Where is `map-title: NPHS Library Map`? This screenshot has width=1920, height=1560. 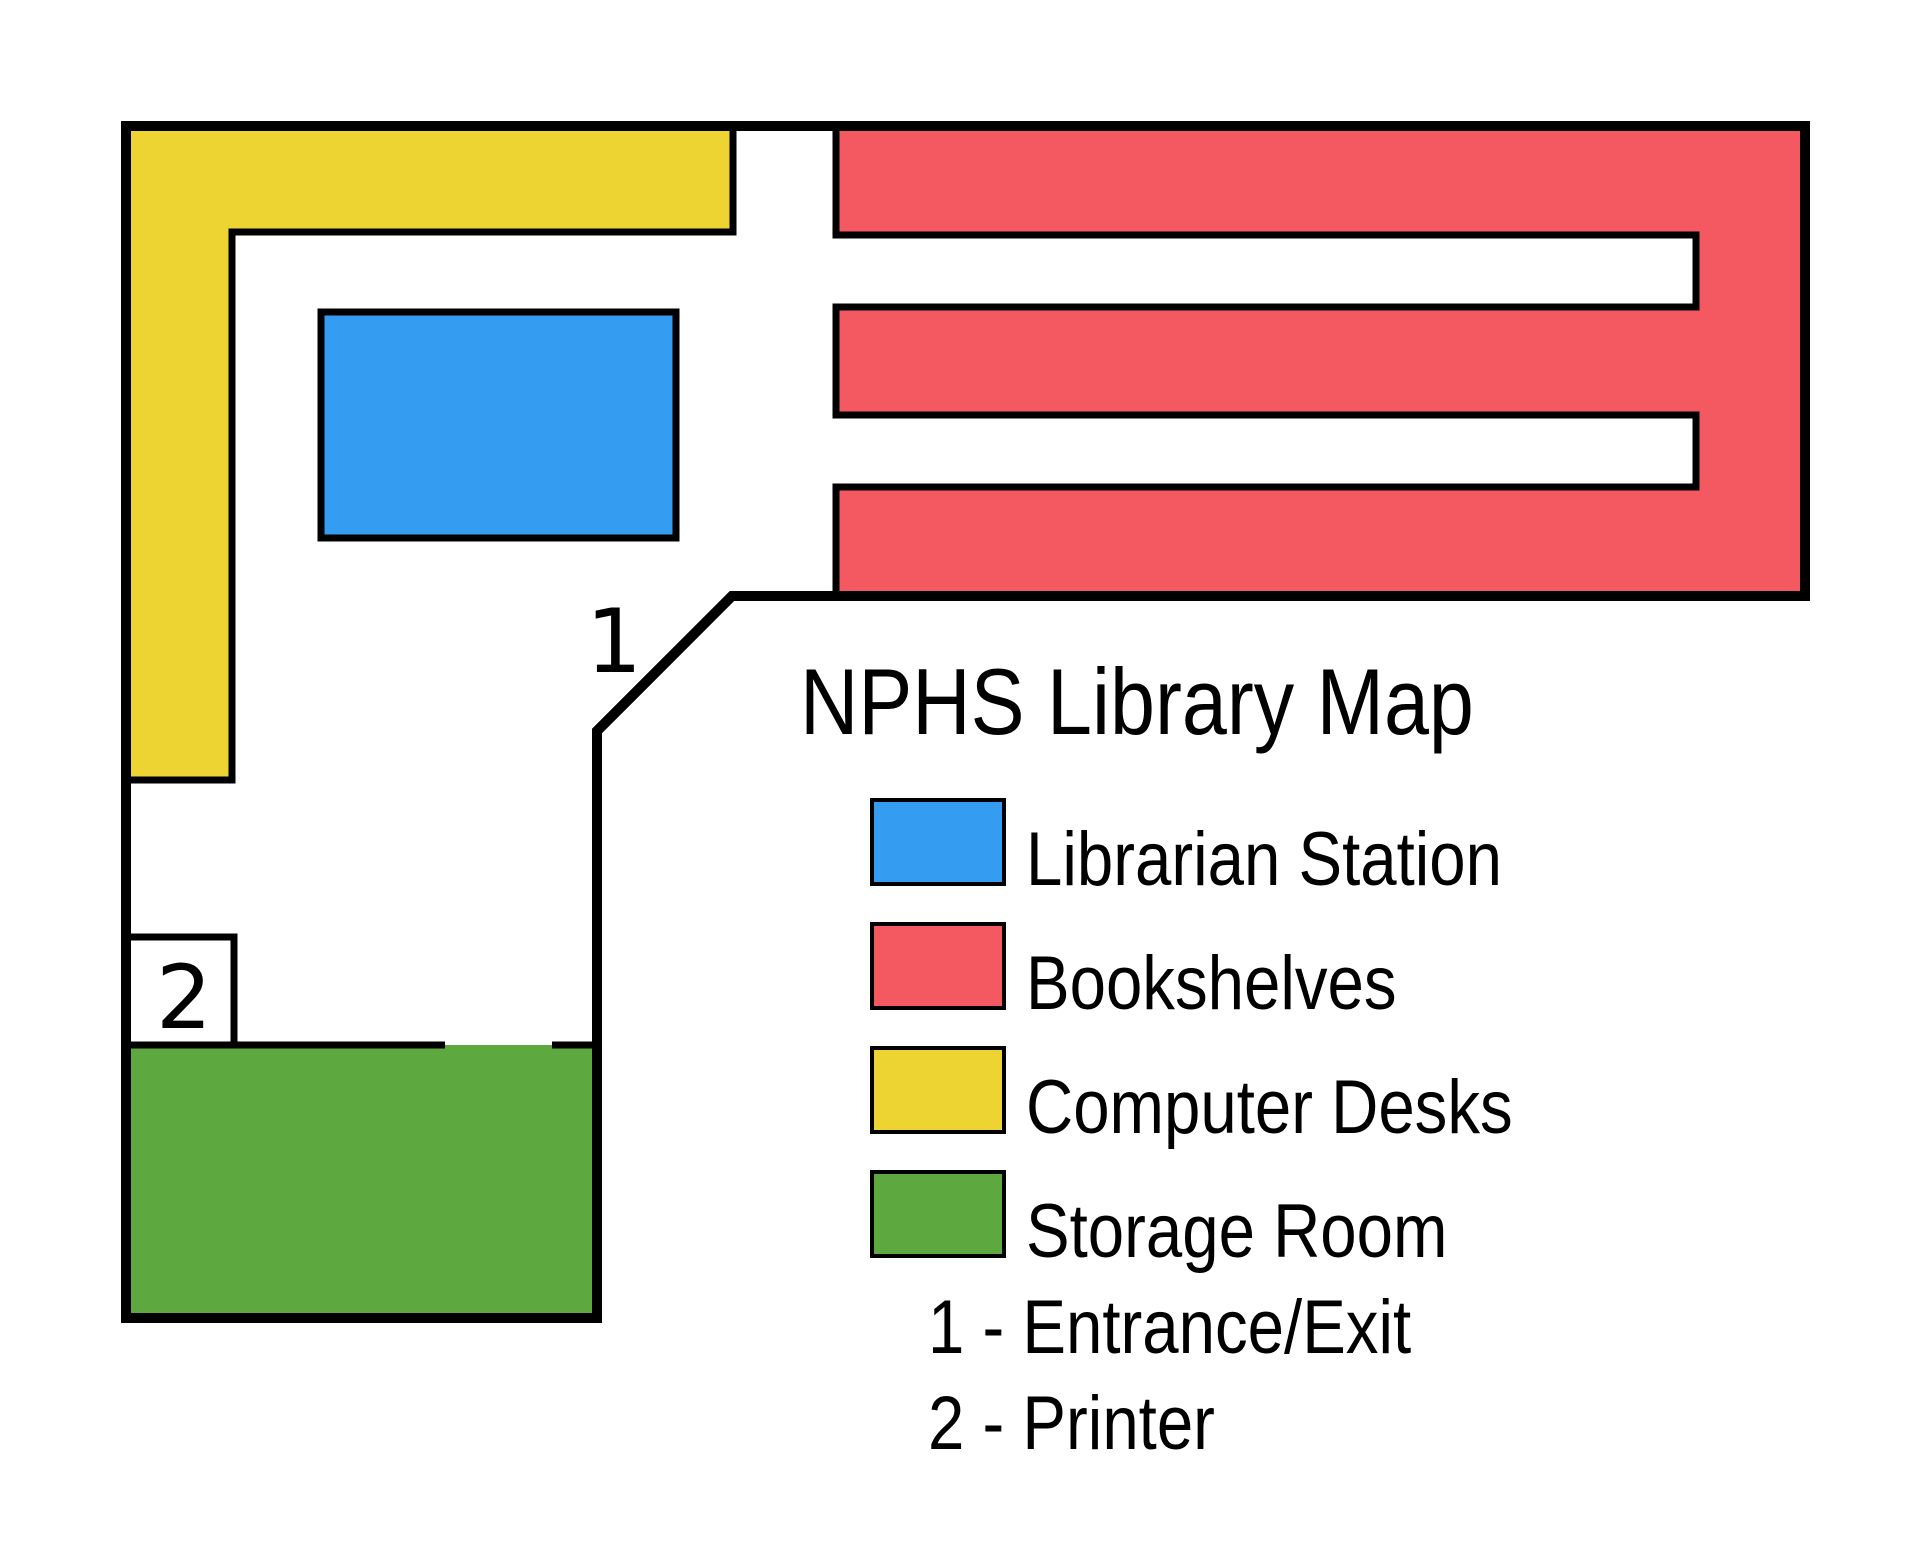 map-title: NPHS Library Map is located at coordinates (1137, 701).